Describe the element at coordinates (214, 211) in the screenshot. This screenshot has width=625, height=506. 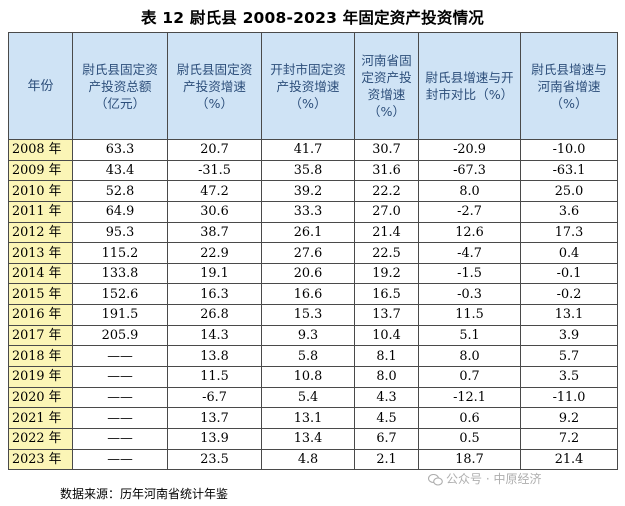
I see `value-cell: 30.6` at that location.